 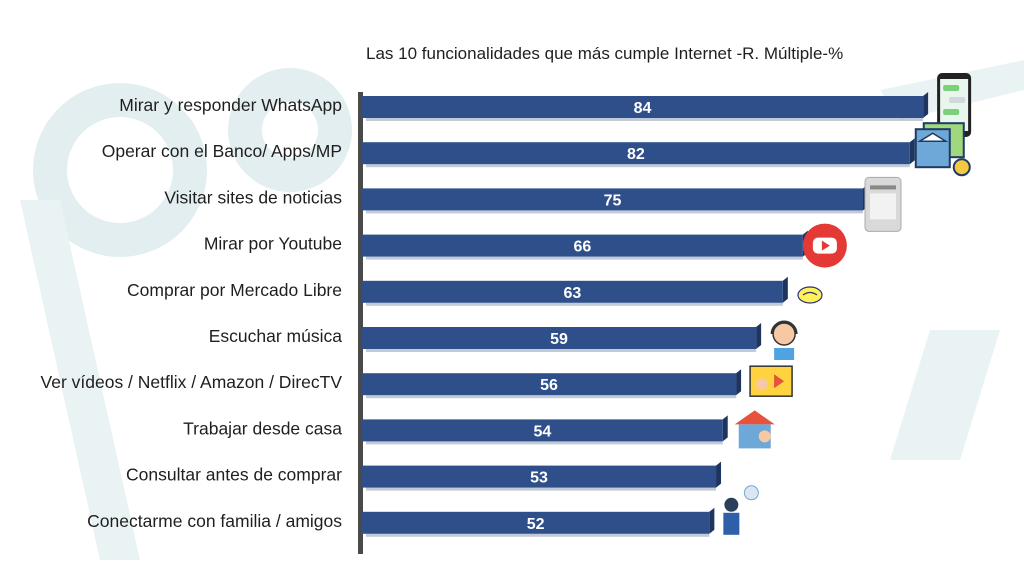 What do you see at coordinates (273, 244) in the screenshot?
I see `category-label: Mirar por Youtube` at bounding box center [273, 244].